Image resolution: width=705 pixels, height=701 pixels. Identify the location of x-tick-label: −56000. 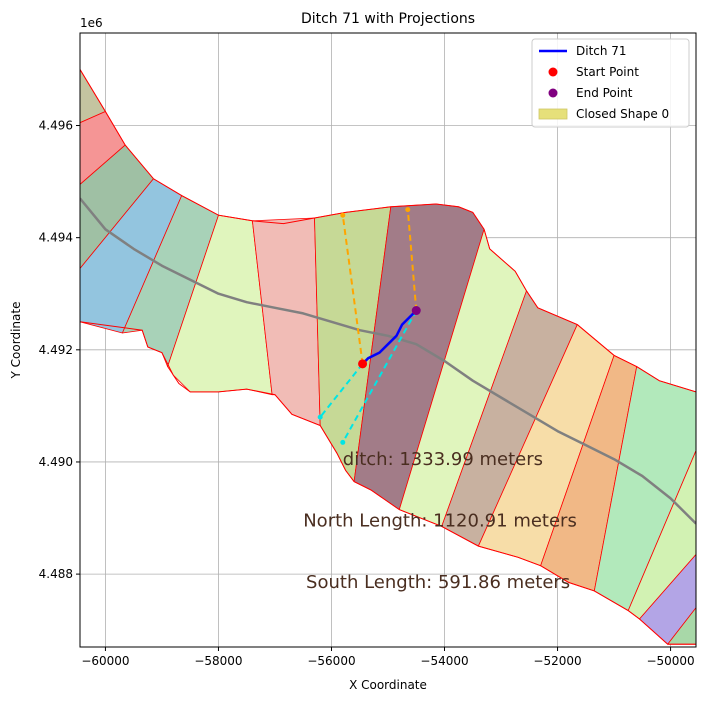
(331, 661).